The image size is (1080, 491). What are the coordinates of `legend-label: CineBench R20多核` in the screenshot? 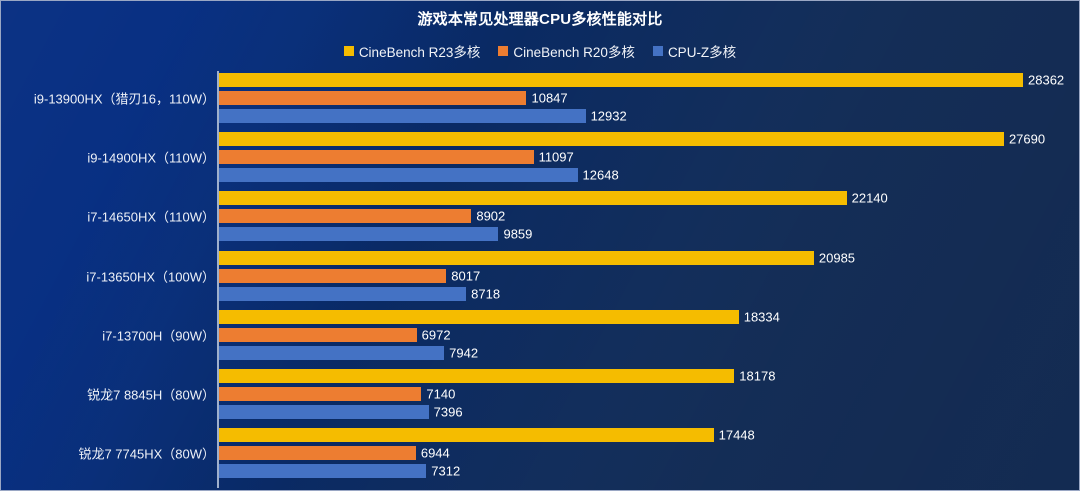 It's located at (574, 52).